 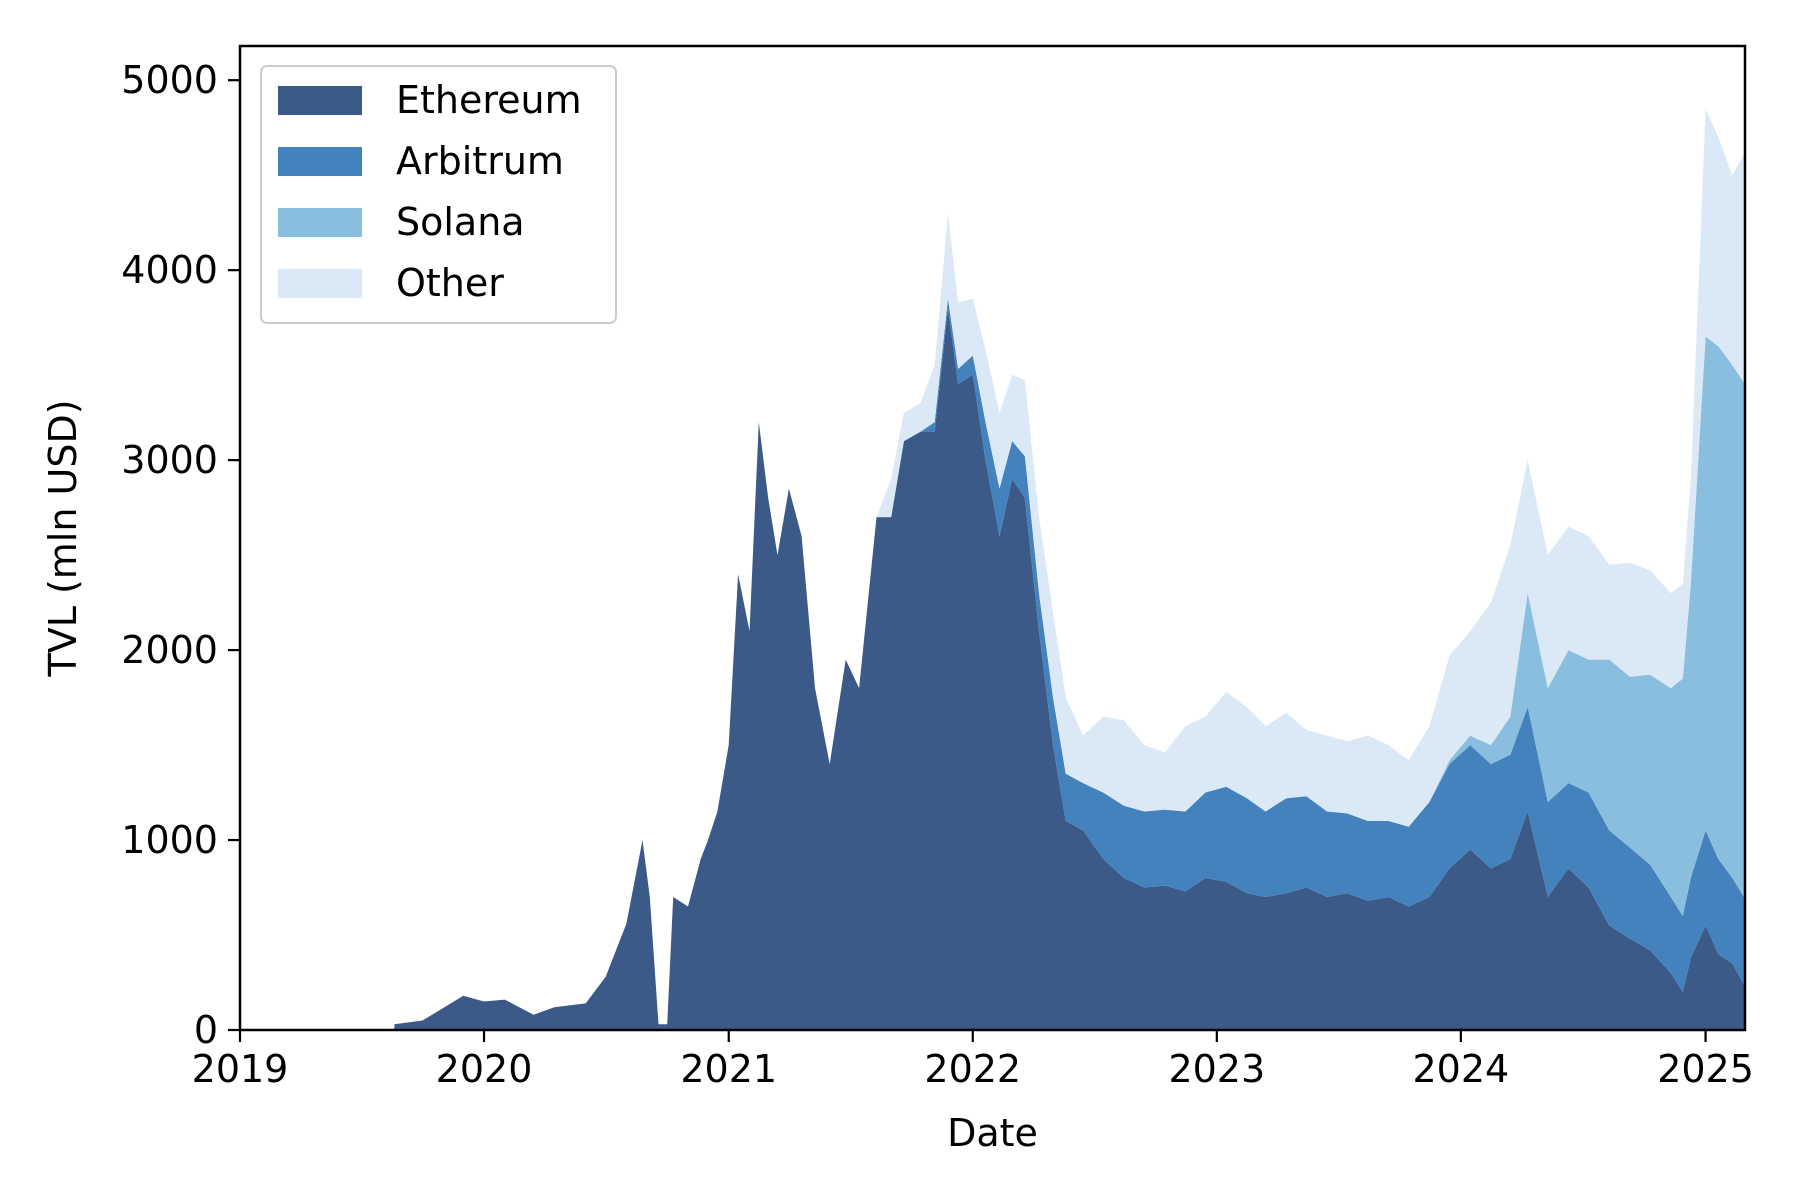 What do you see at coordinates (169, 460) in the screenshot?
I see `y-tick-label-3000: 3000` at bounding box center [169, 460].